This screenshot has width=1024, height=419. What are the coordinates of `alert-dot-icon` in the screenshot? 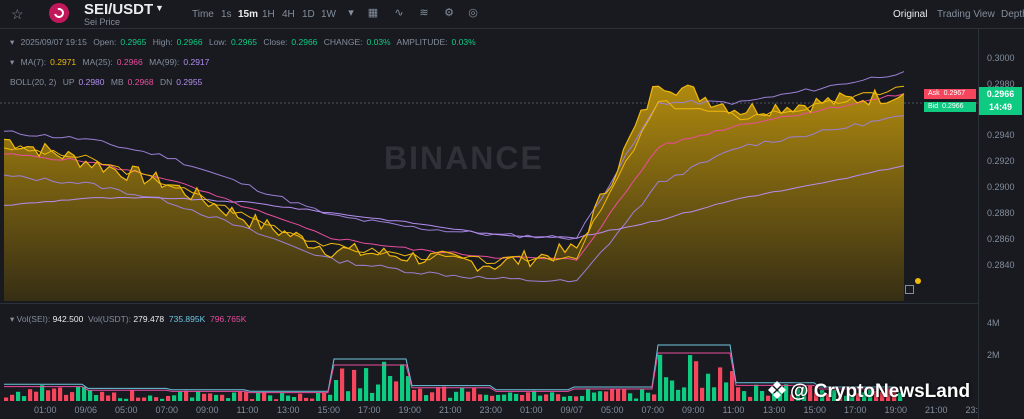 It's located at (918, 281).